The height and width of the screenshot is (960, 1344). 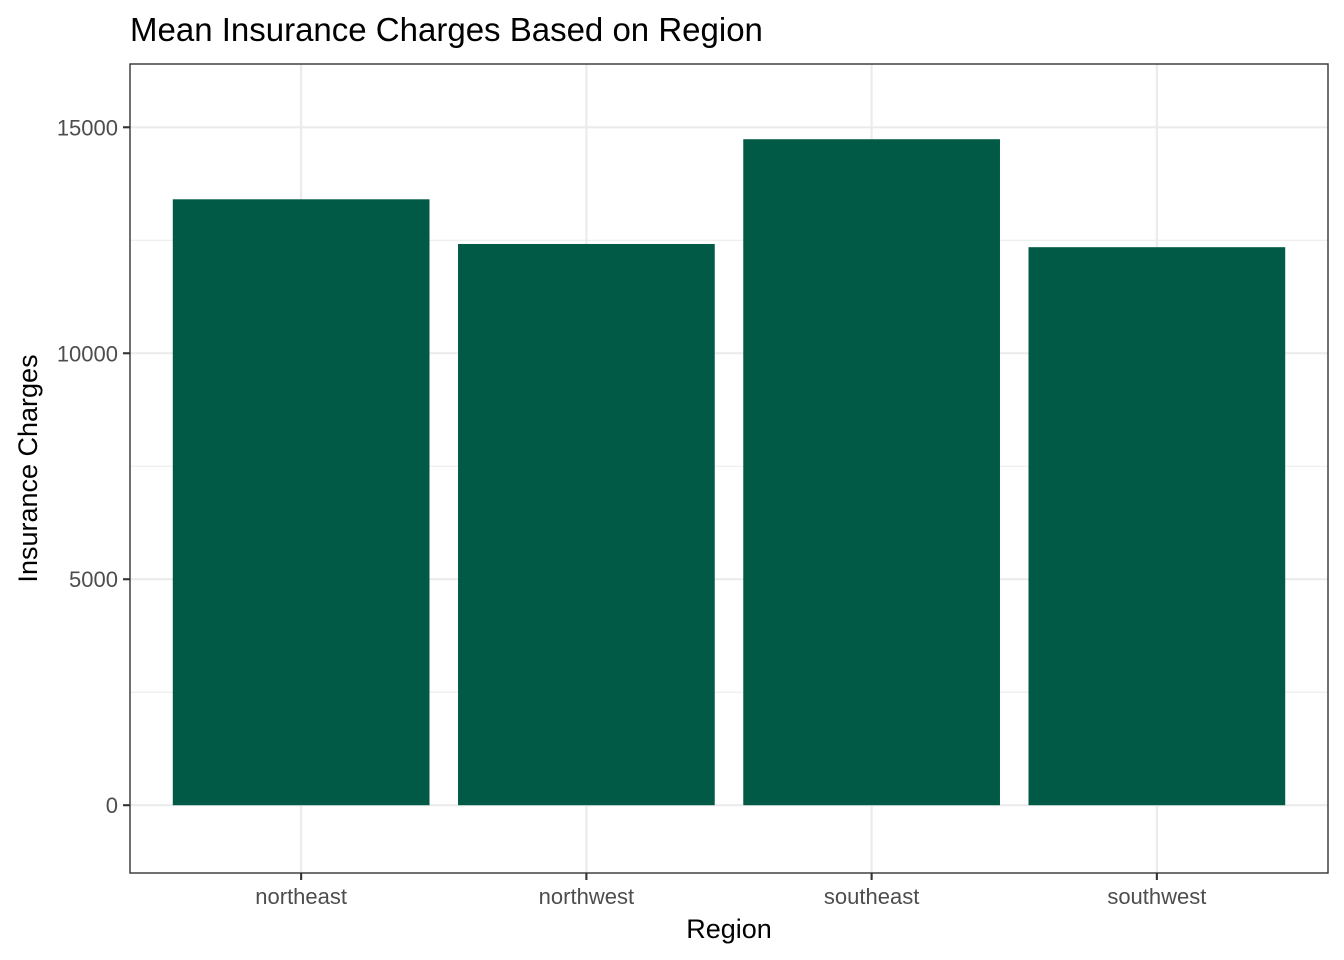 I want to click on x-tick-label-northeast: northeast, so click(x=301, y=896).